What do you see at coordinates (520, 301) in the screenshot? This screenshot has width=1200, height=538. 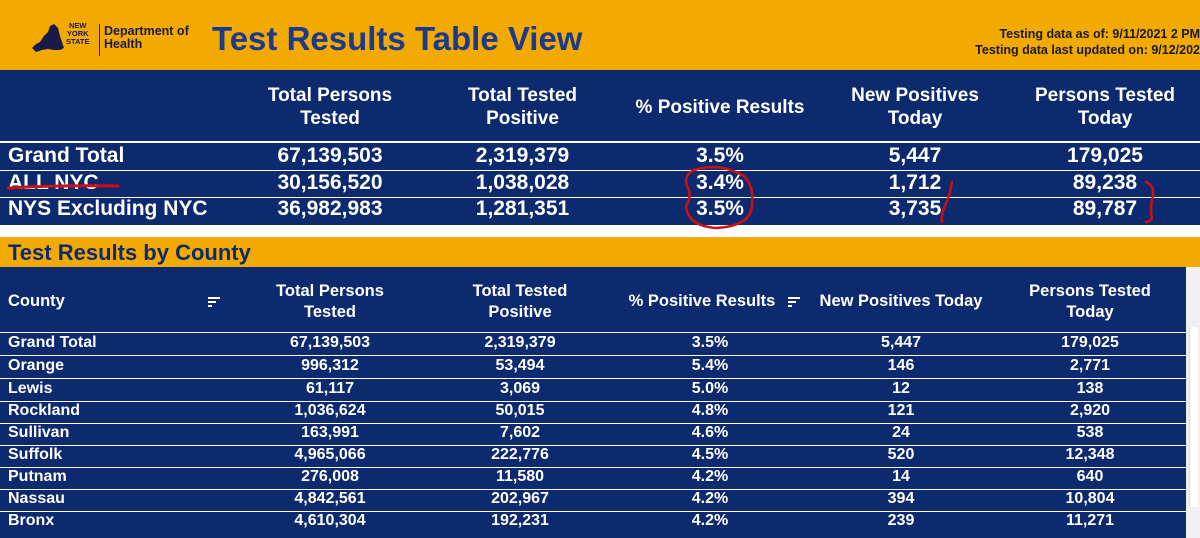 I see `county-header-total-positive: Total Tested Positive` at bounding box center [520, 301].